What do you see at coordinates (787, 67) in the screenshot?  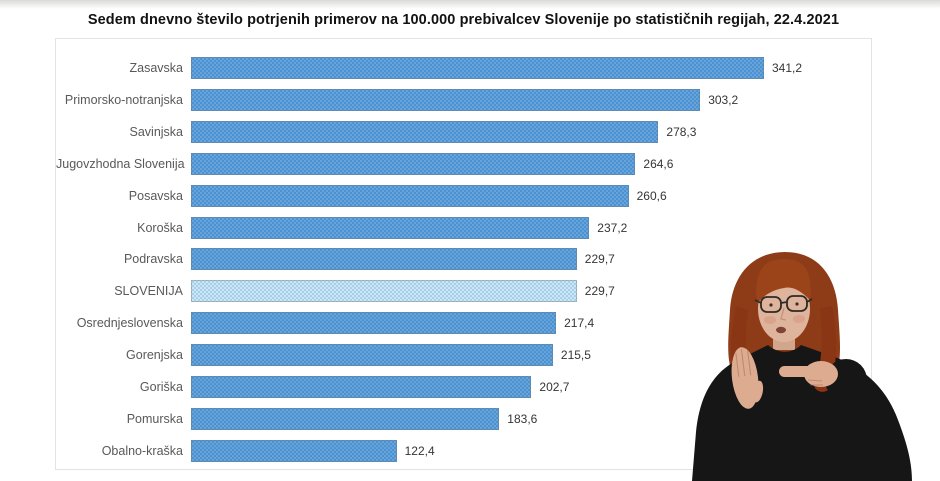 I see `bar-value: 341,2` at bounding box center [787, 67].